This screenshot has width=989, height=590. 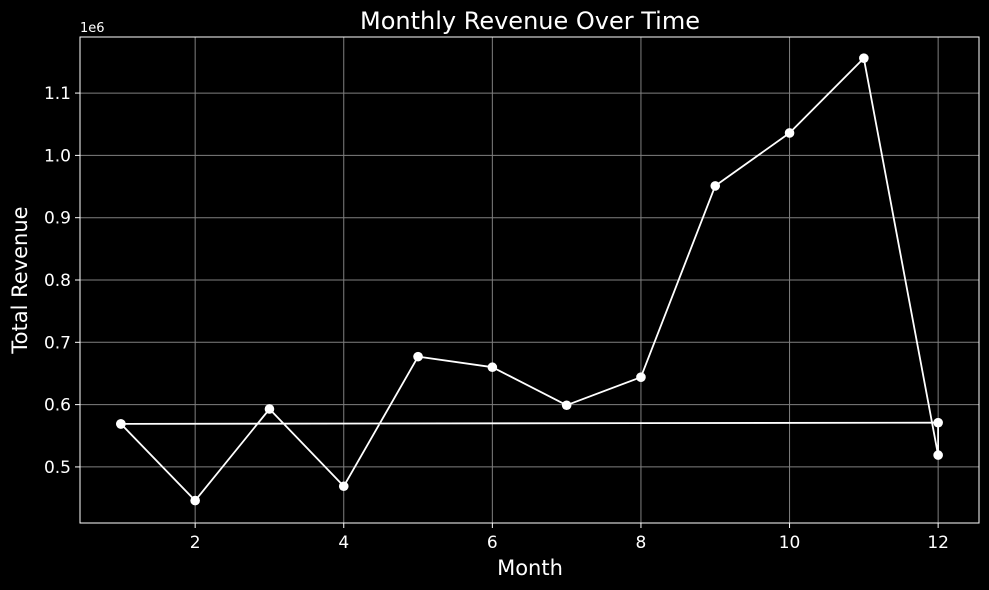 I want to click on y-tick-label: 1.0, so click(x=57, y=156).